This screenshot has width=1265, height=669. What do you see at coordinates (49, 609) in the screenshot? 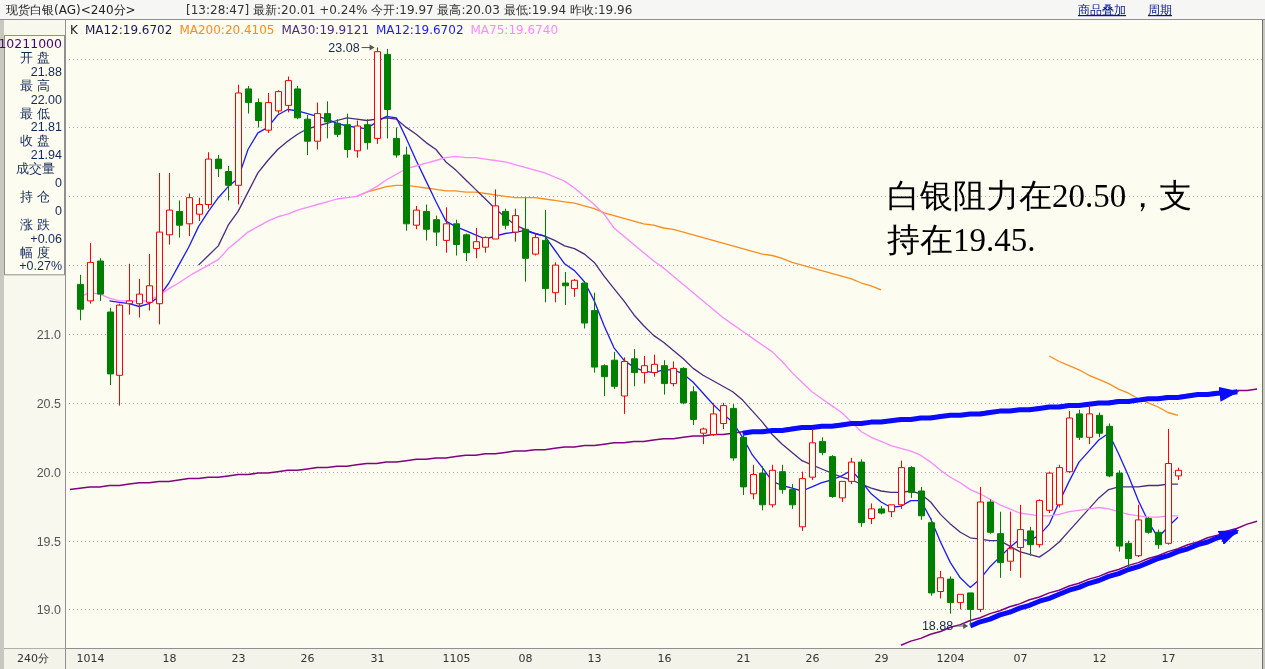
I see `y-tick-label: 19.0` at bounding box center [49, 609].